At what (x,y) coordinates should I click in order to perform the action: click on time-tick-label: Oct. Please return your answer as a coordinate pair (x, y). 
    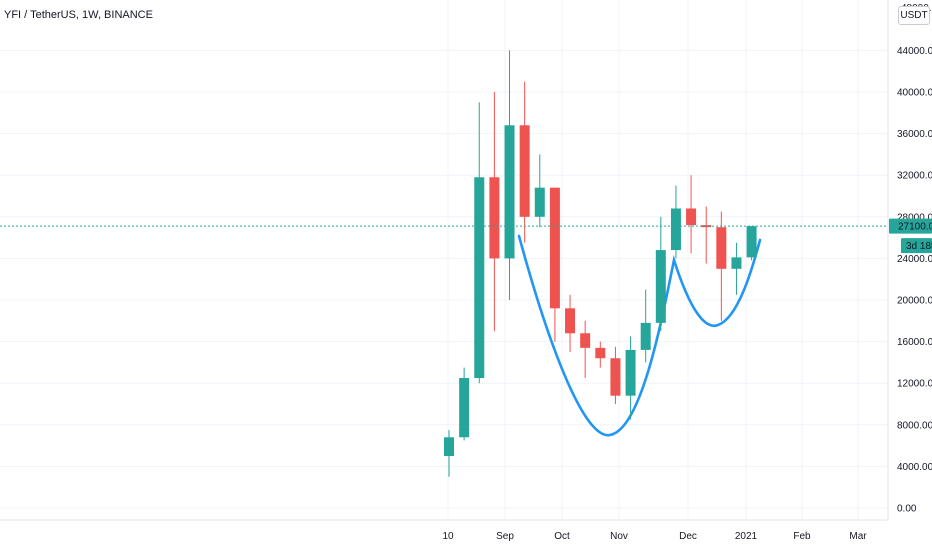
    Looking at the image, I should click on (562, 536).